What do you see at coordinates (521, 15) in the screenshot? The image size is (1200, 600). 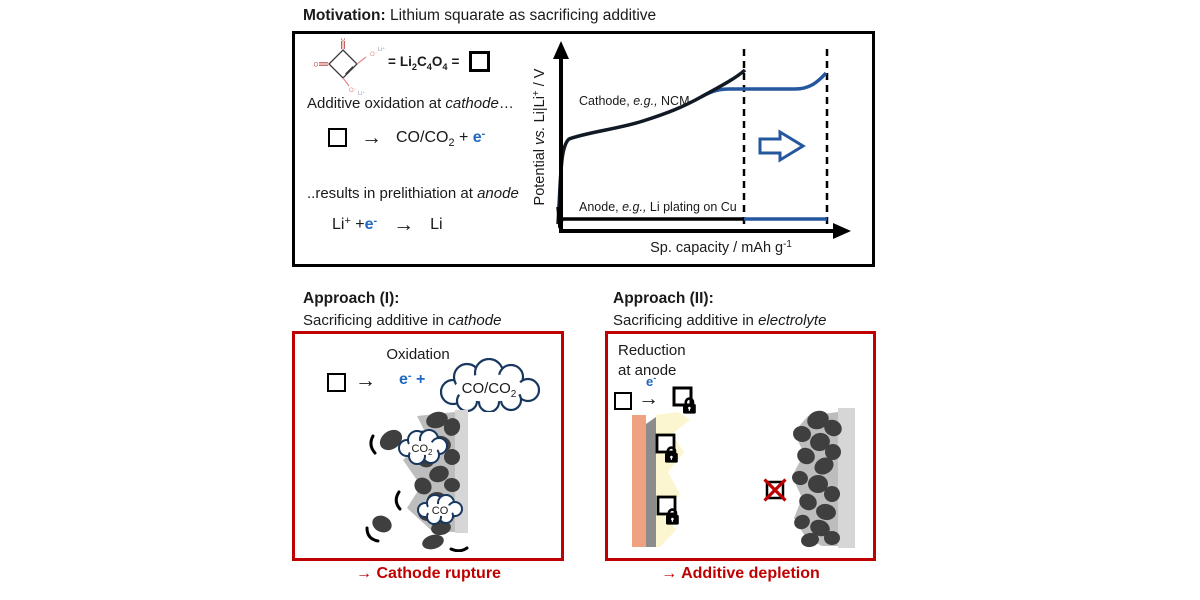 I see `title-rest: Lithium squarate as sacrificing additive` at bounding box center [521, 15].